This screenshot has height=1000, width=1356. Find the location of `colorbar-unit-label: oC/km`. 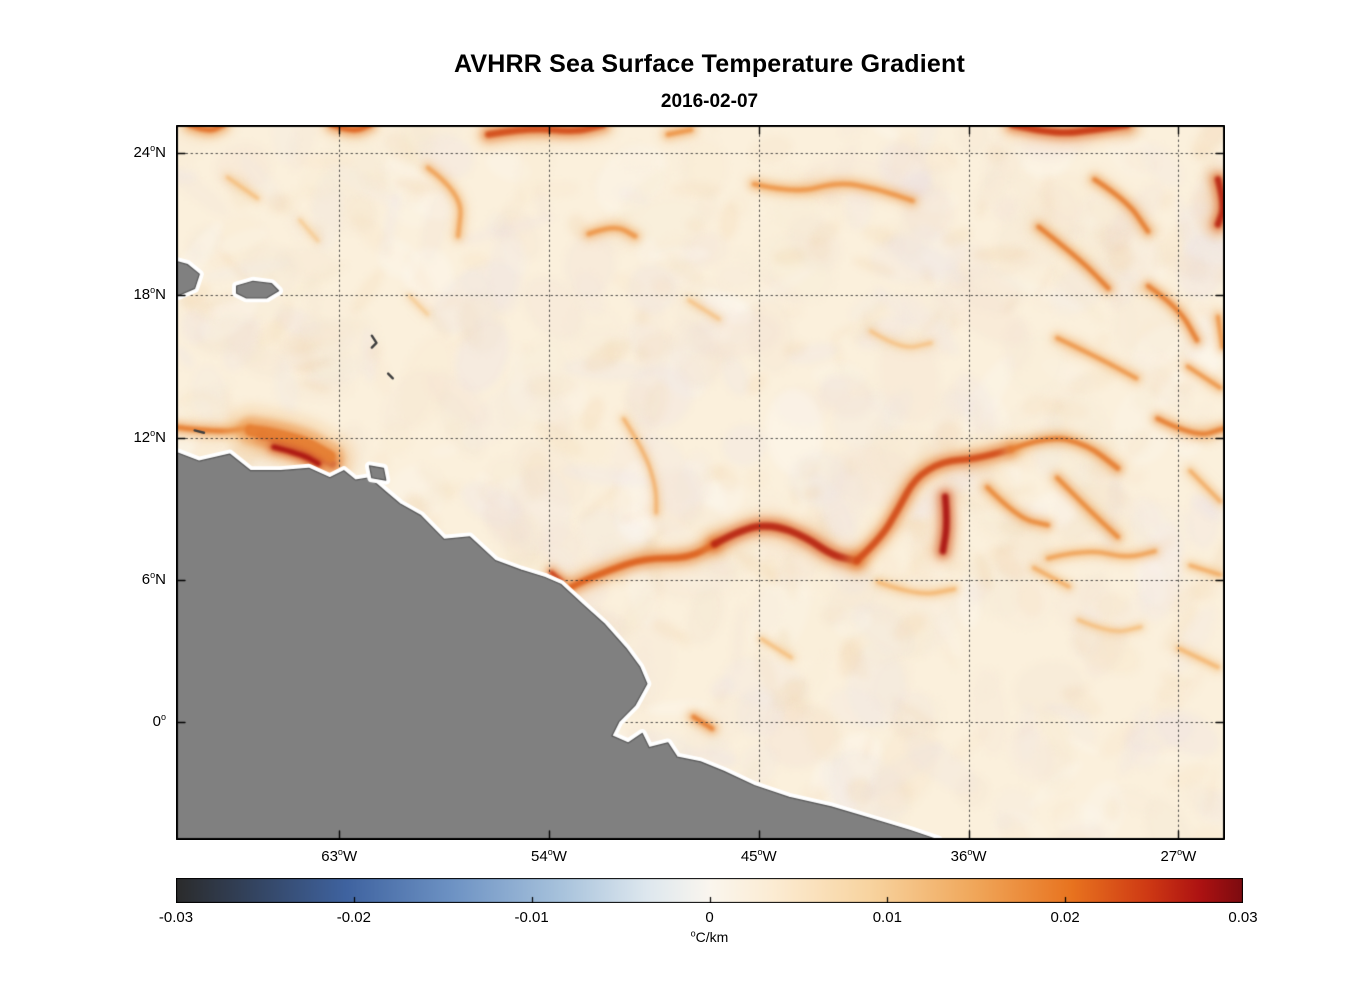

colorbar-unit-label: oC/km is located at coordinates (709, 937).